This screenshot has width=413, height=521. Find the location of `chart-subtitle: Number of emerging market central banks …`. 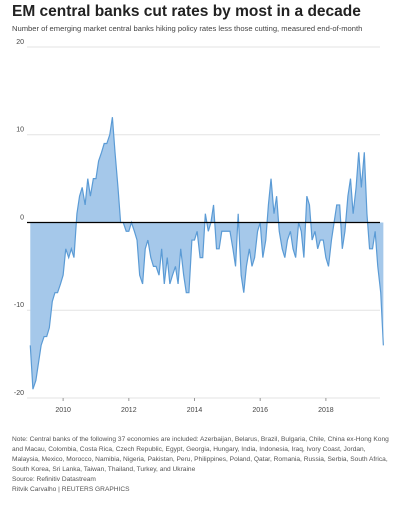

chart-subtitle: Number of emerging market central banks … is located at coordinates (187, 28).